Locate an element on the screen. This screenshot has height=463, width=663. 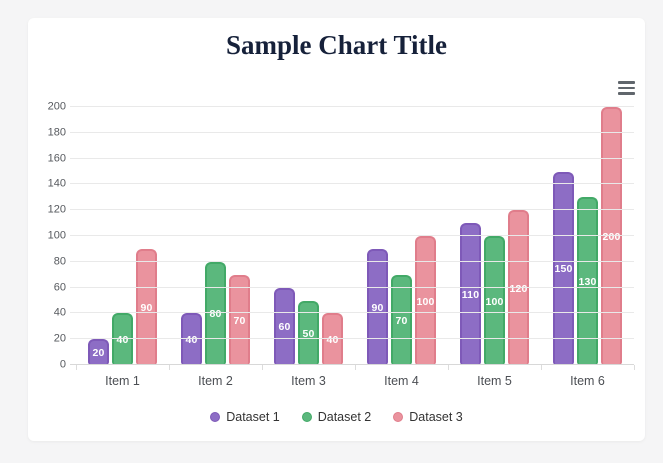
bar-value-label: 20 is located at coordinates (98, 353).